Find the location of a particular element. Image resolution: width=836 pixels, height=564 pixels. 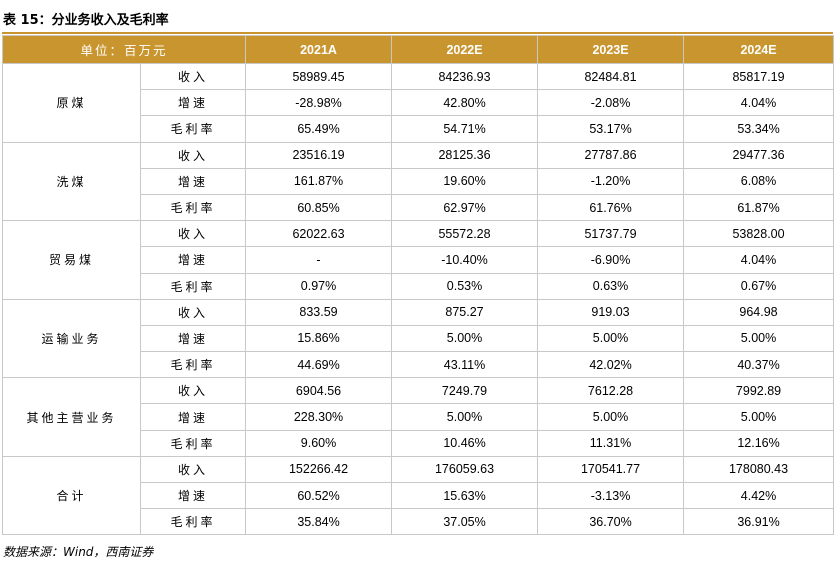

value-cell: 29477.36 is located at coordinates (759, 155).